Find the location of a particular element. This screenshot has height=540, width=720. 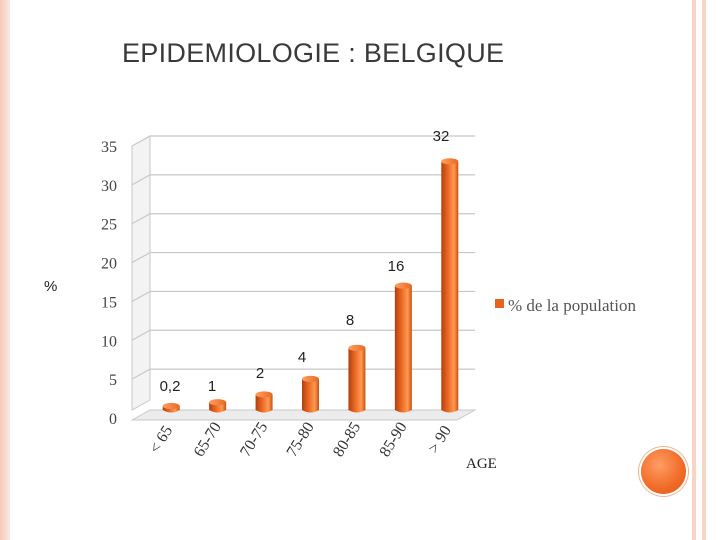

slide-left-border is located at coordinates (5, 270).